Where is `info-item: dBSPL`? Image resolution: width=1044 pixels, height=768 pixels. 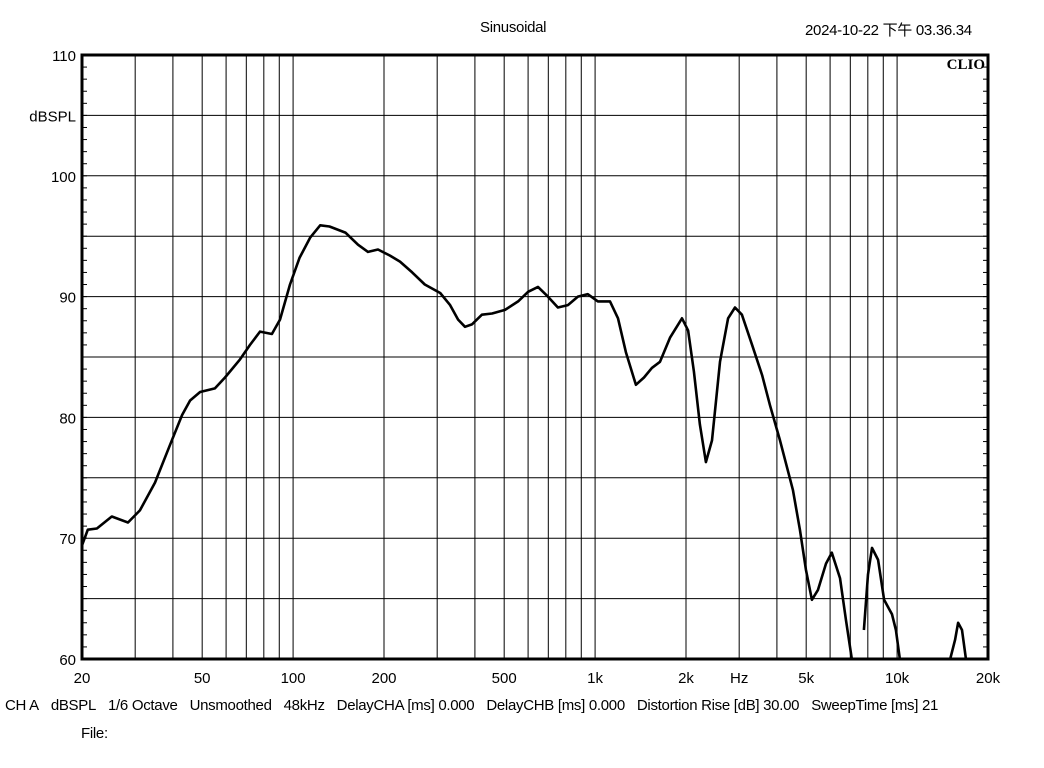
info-item: dBSPL is located at coordinates (73, 705).